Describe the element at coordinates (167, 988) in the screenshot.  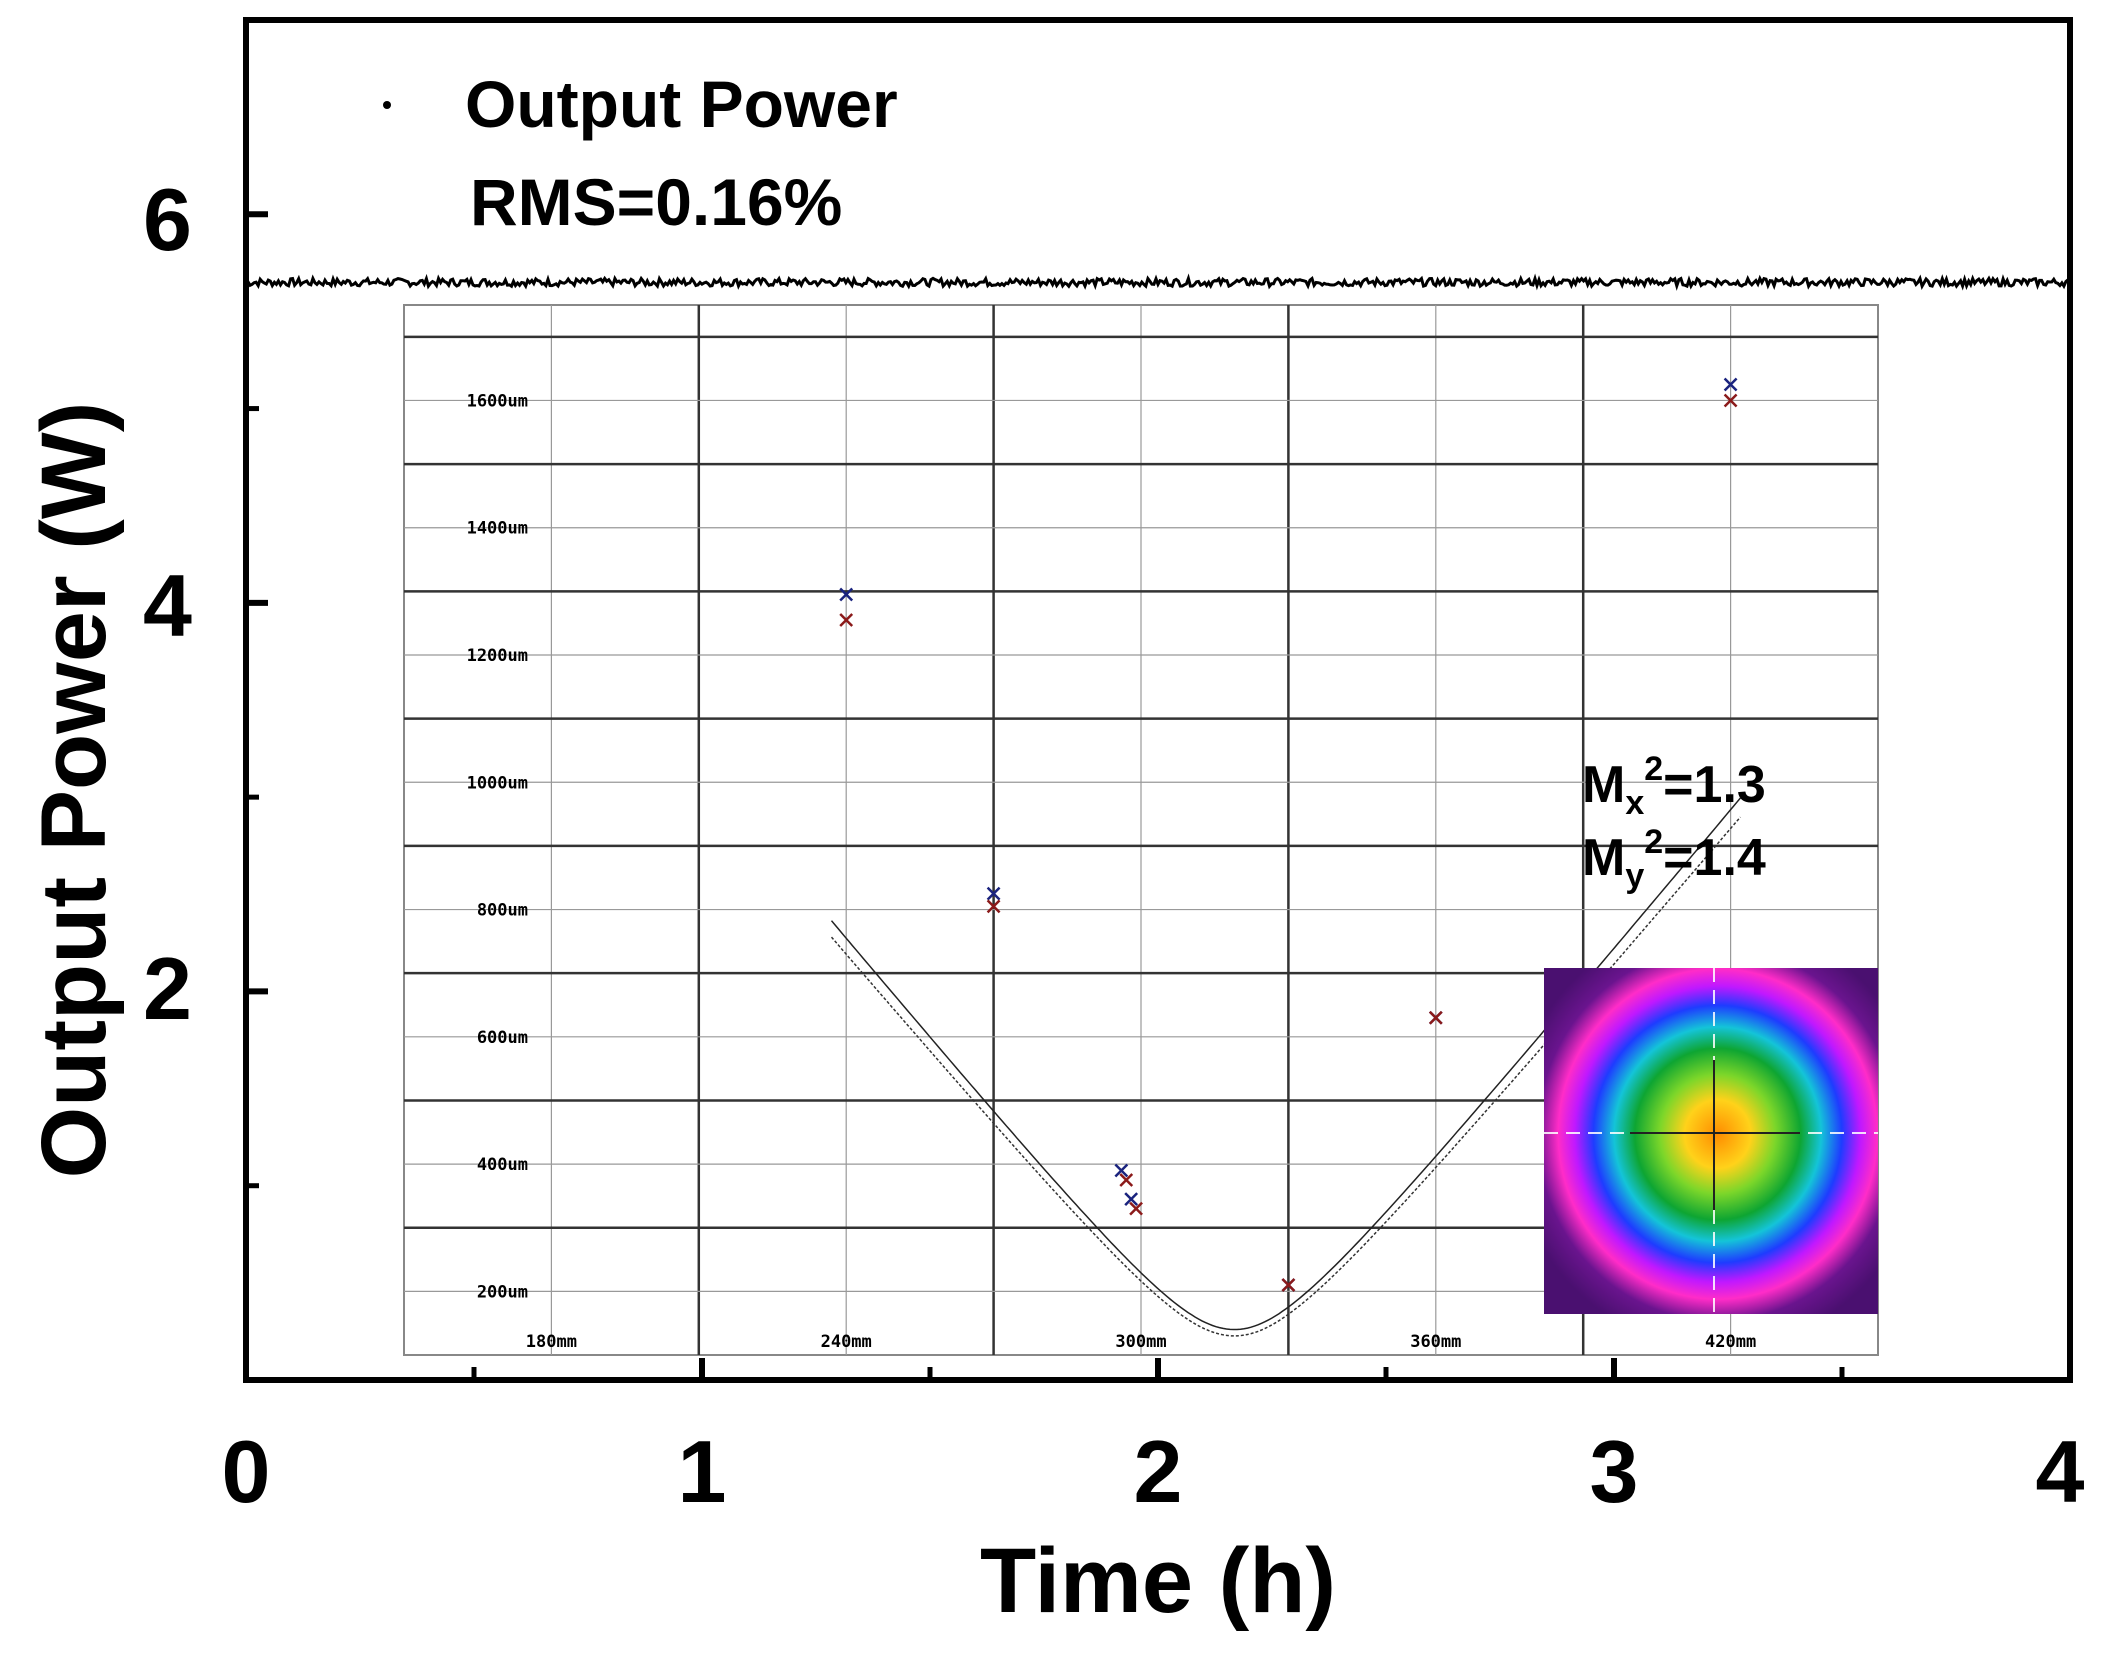
I see `y-tick-label: 2` at that location.